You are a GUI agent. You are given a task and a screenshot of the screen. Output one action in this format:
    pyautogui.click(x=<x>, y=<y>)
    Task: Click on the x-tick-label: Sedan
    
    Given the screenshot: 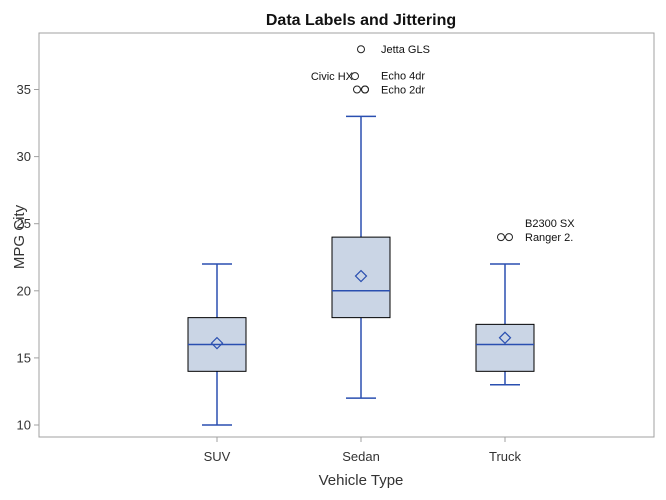 What is the action you would take?
    pyautogui.click(x=361, y=456)
    